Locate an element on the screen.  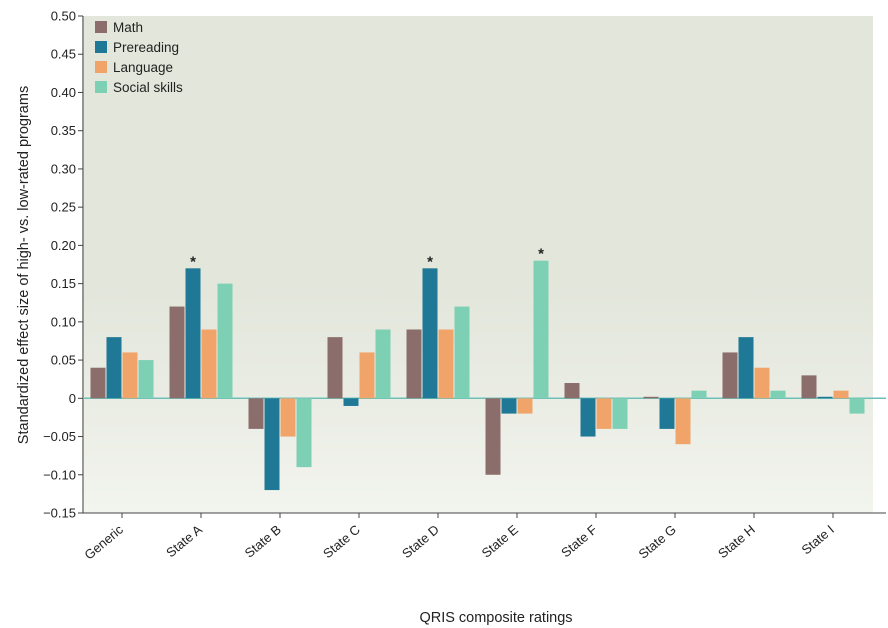
x-tick-label: State C is located at coordinates (341, 541).